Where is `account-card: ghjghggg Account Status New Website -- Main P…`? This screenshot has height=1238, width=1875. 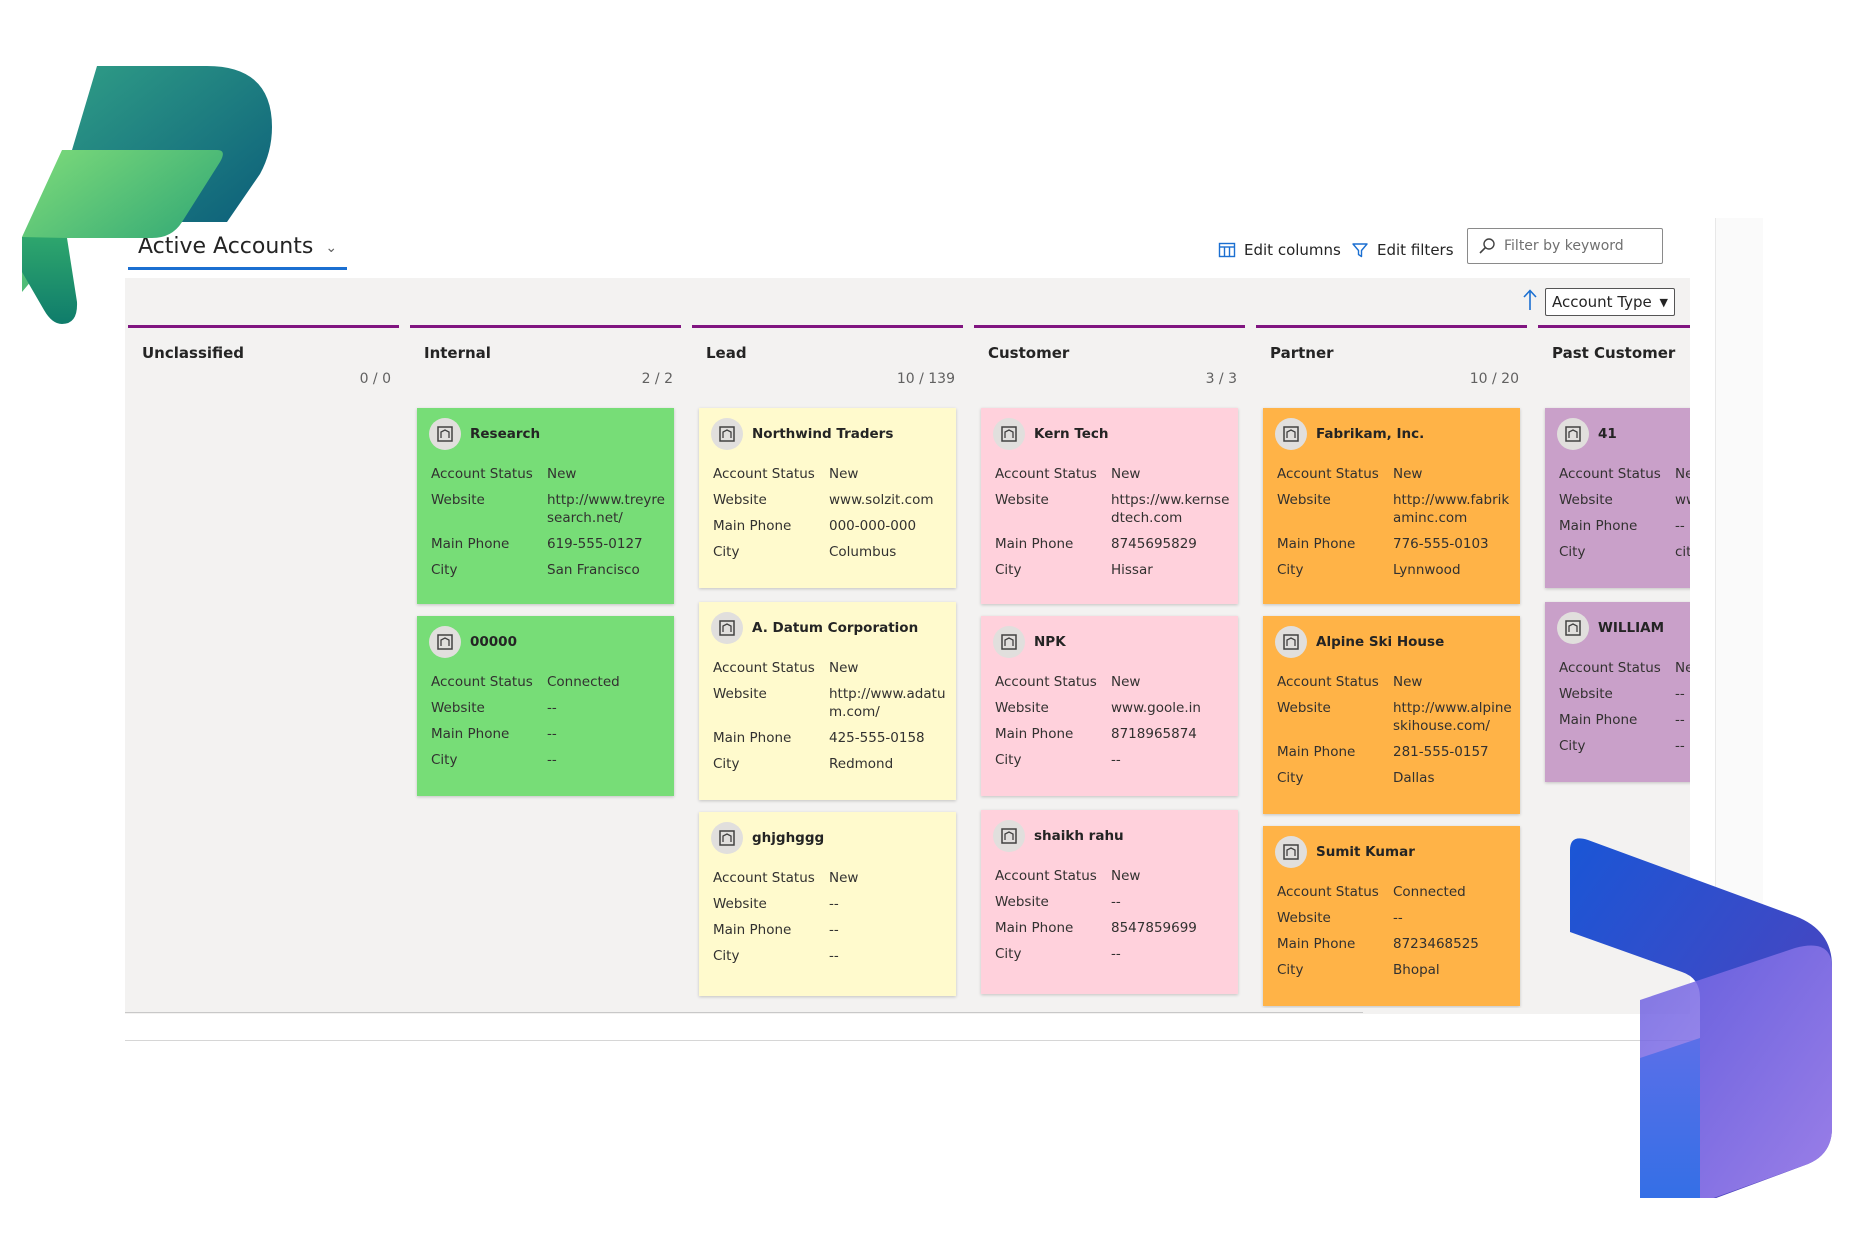
account-card: ghjghggg Account Status New Website -- Main P… is located at coordinates (827, 904).